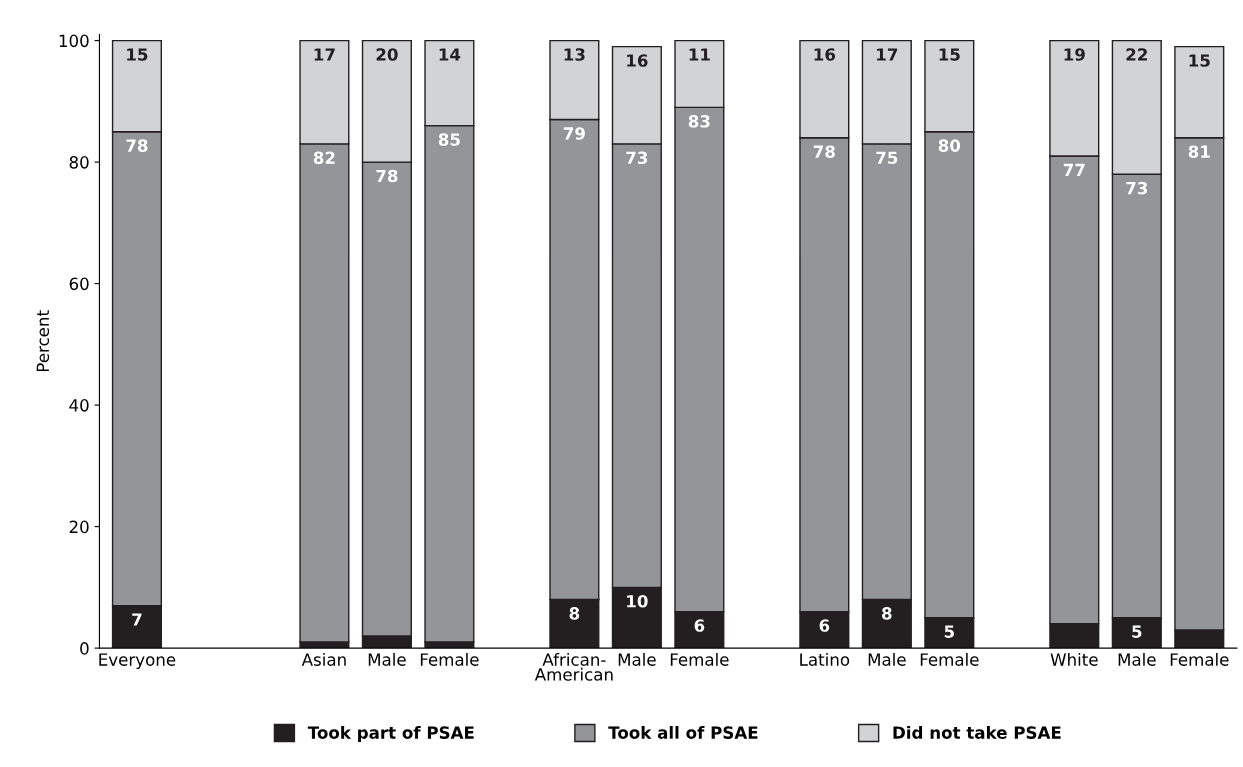 This screenshot has width=1243, height=767. Describe the element at coordinates (887, 158) in the screenshot. I see `data-label: 75` at that location.